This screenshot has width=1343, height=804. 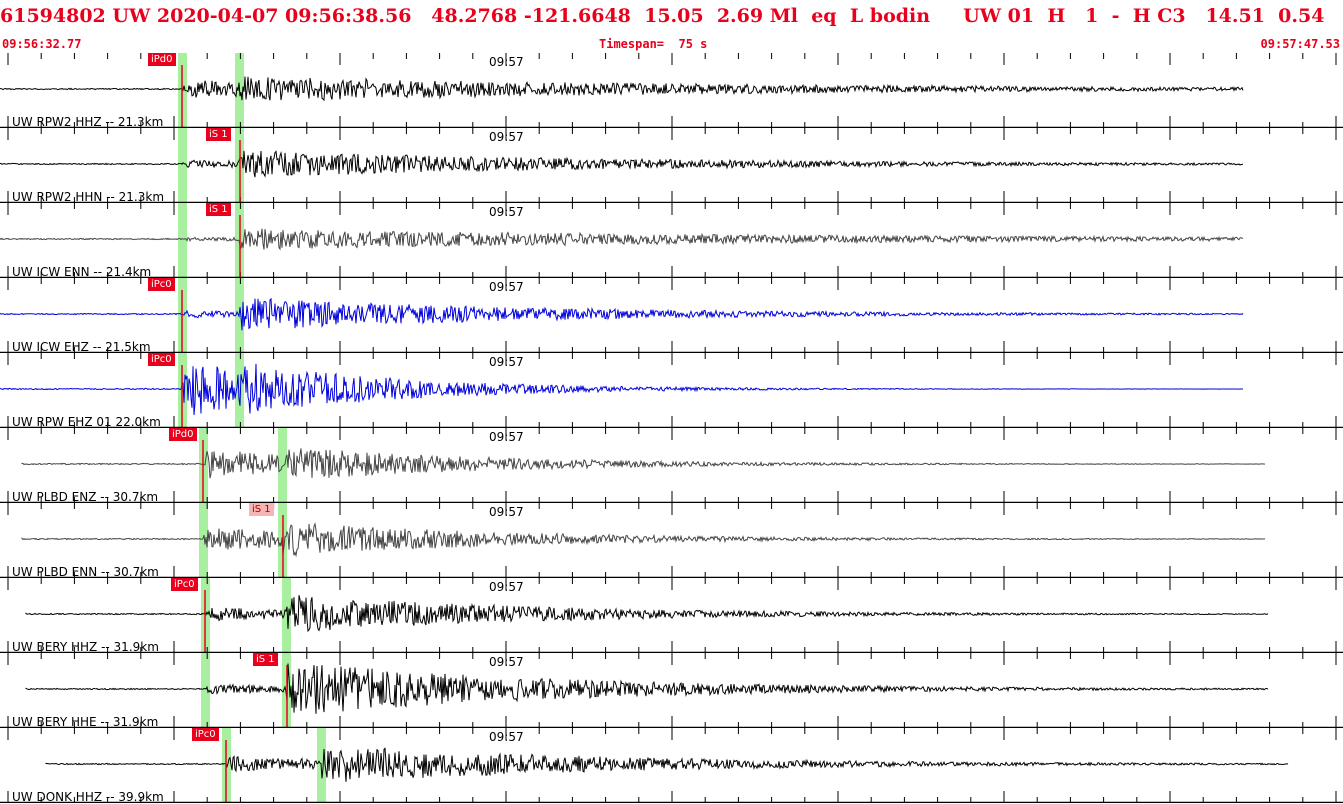 I want to click on waveform-panel: 09:57 iPc0 UW DONK HHZ -- 39.9km, so click(x=671, y=765).